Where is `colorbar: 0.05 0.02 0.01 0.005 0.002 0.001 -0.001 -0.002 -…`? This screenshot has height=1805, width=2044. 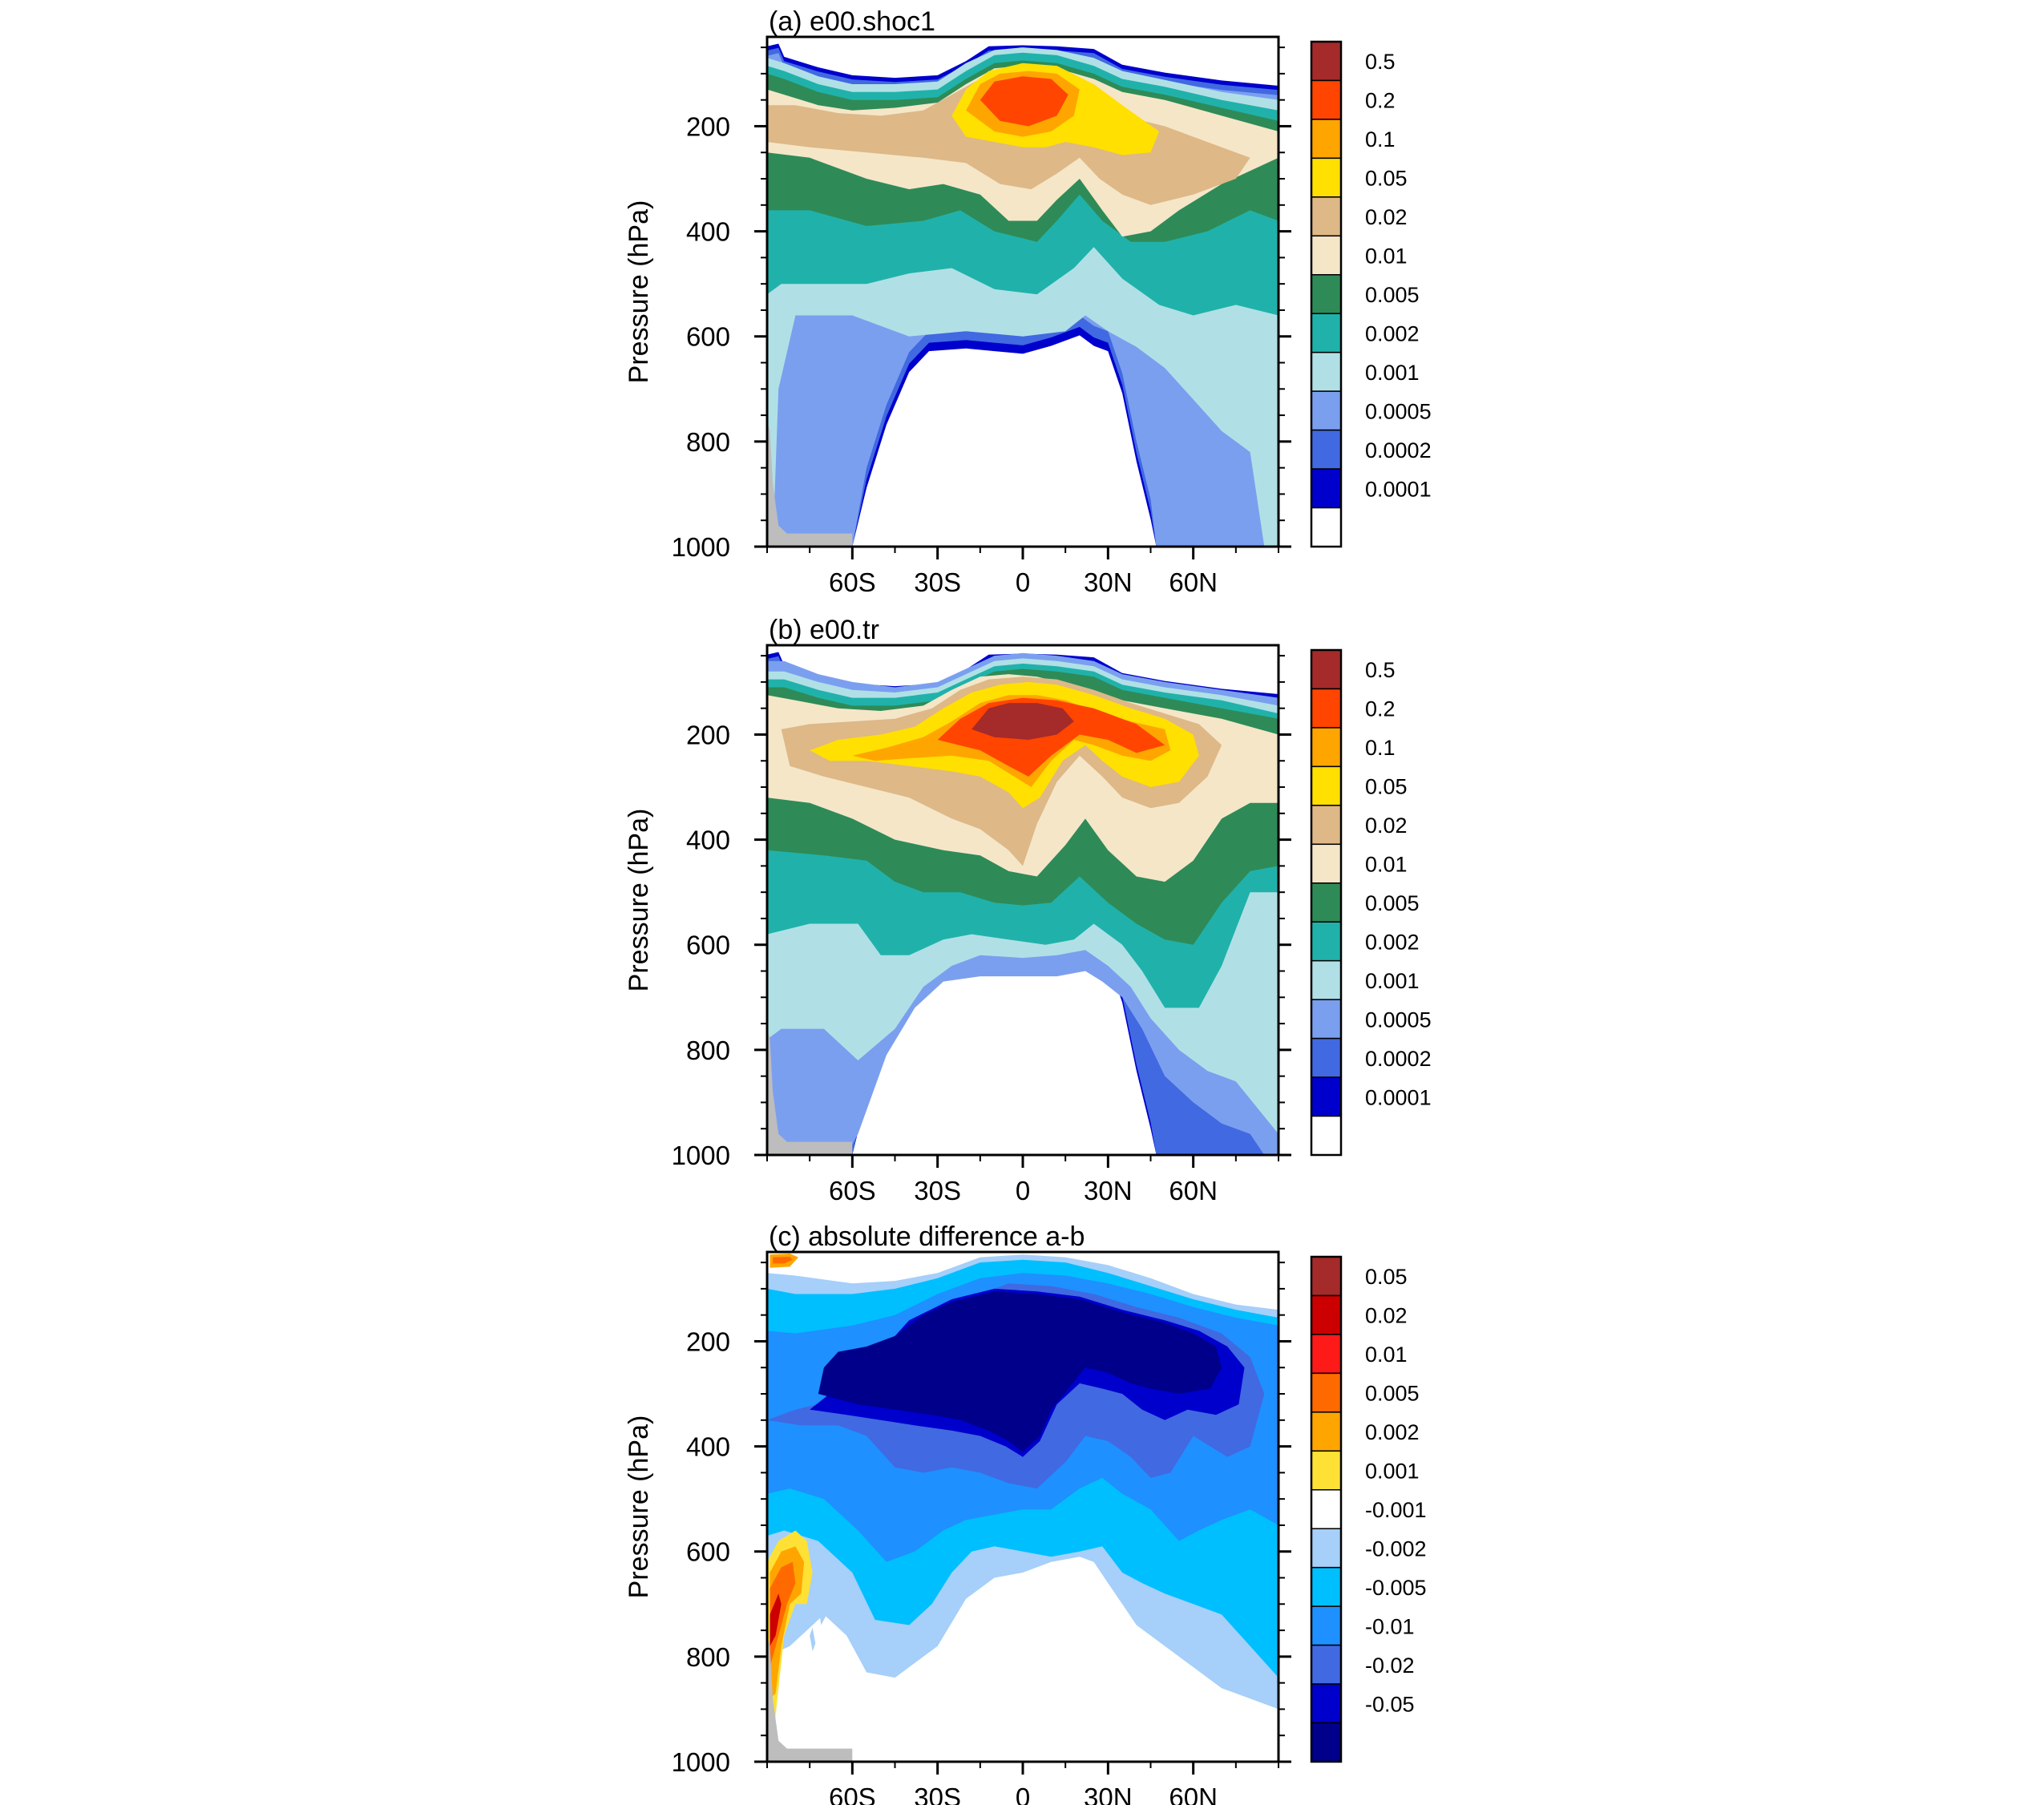
colorbar: 0.05 0.02 0.01 0.005 0.002 0.001 -0.001 -0.002 -… is located at coordinates (1368, 1509).